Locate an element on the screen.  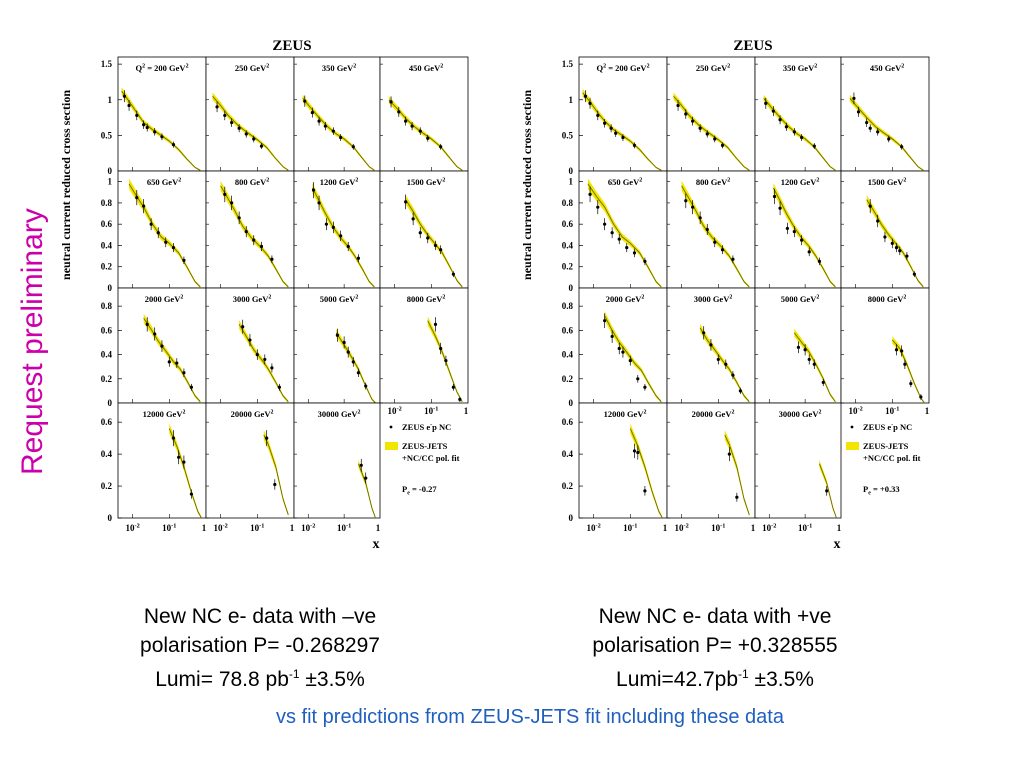
y-tick-label: 1.5 is located at coordinates (107, 64).